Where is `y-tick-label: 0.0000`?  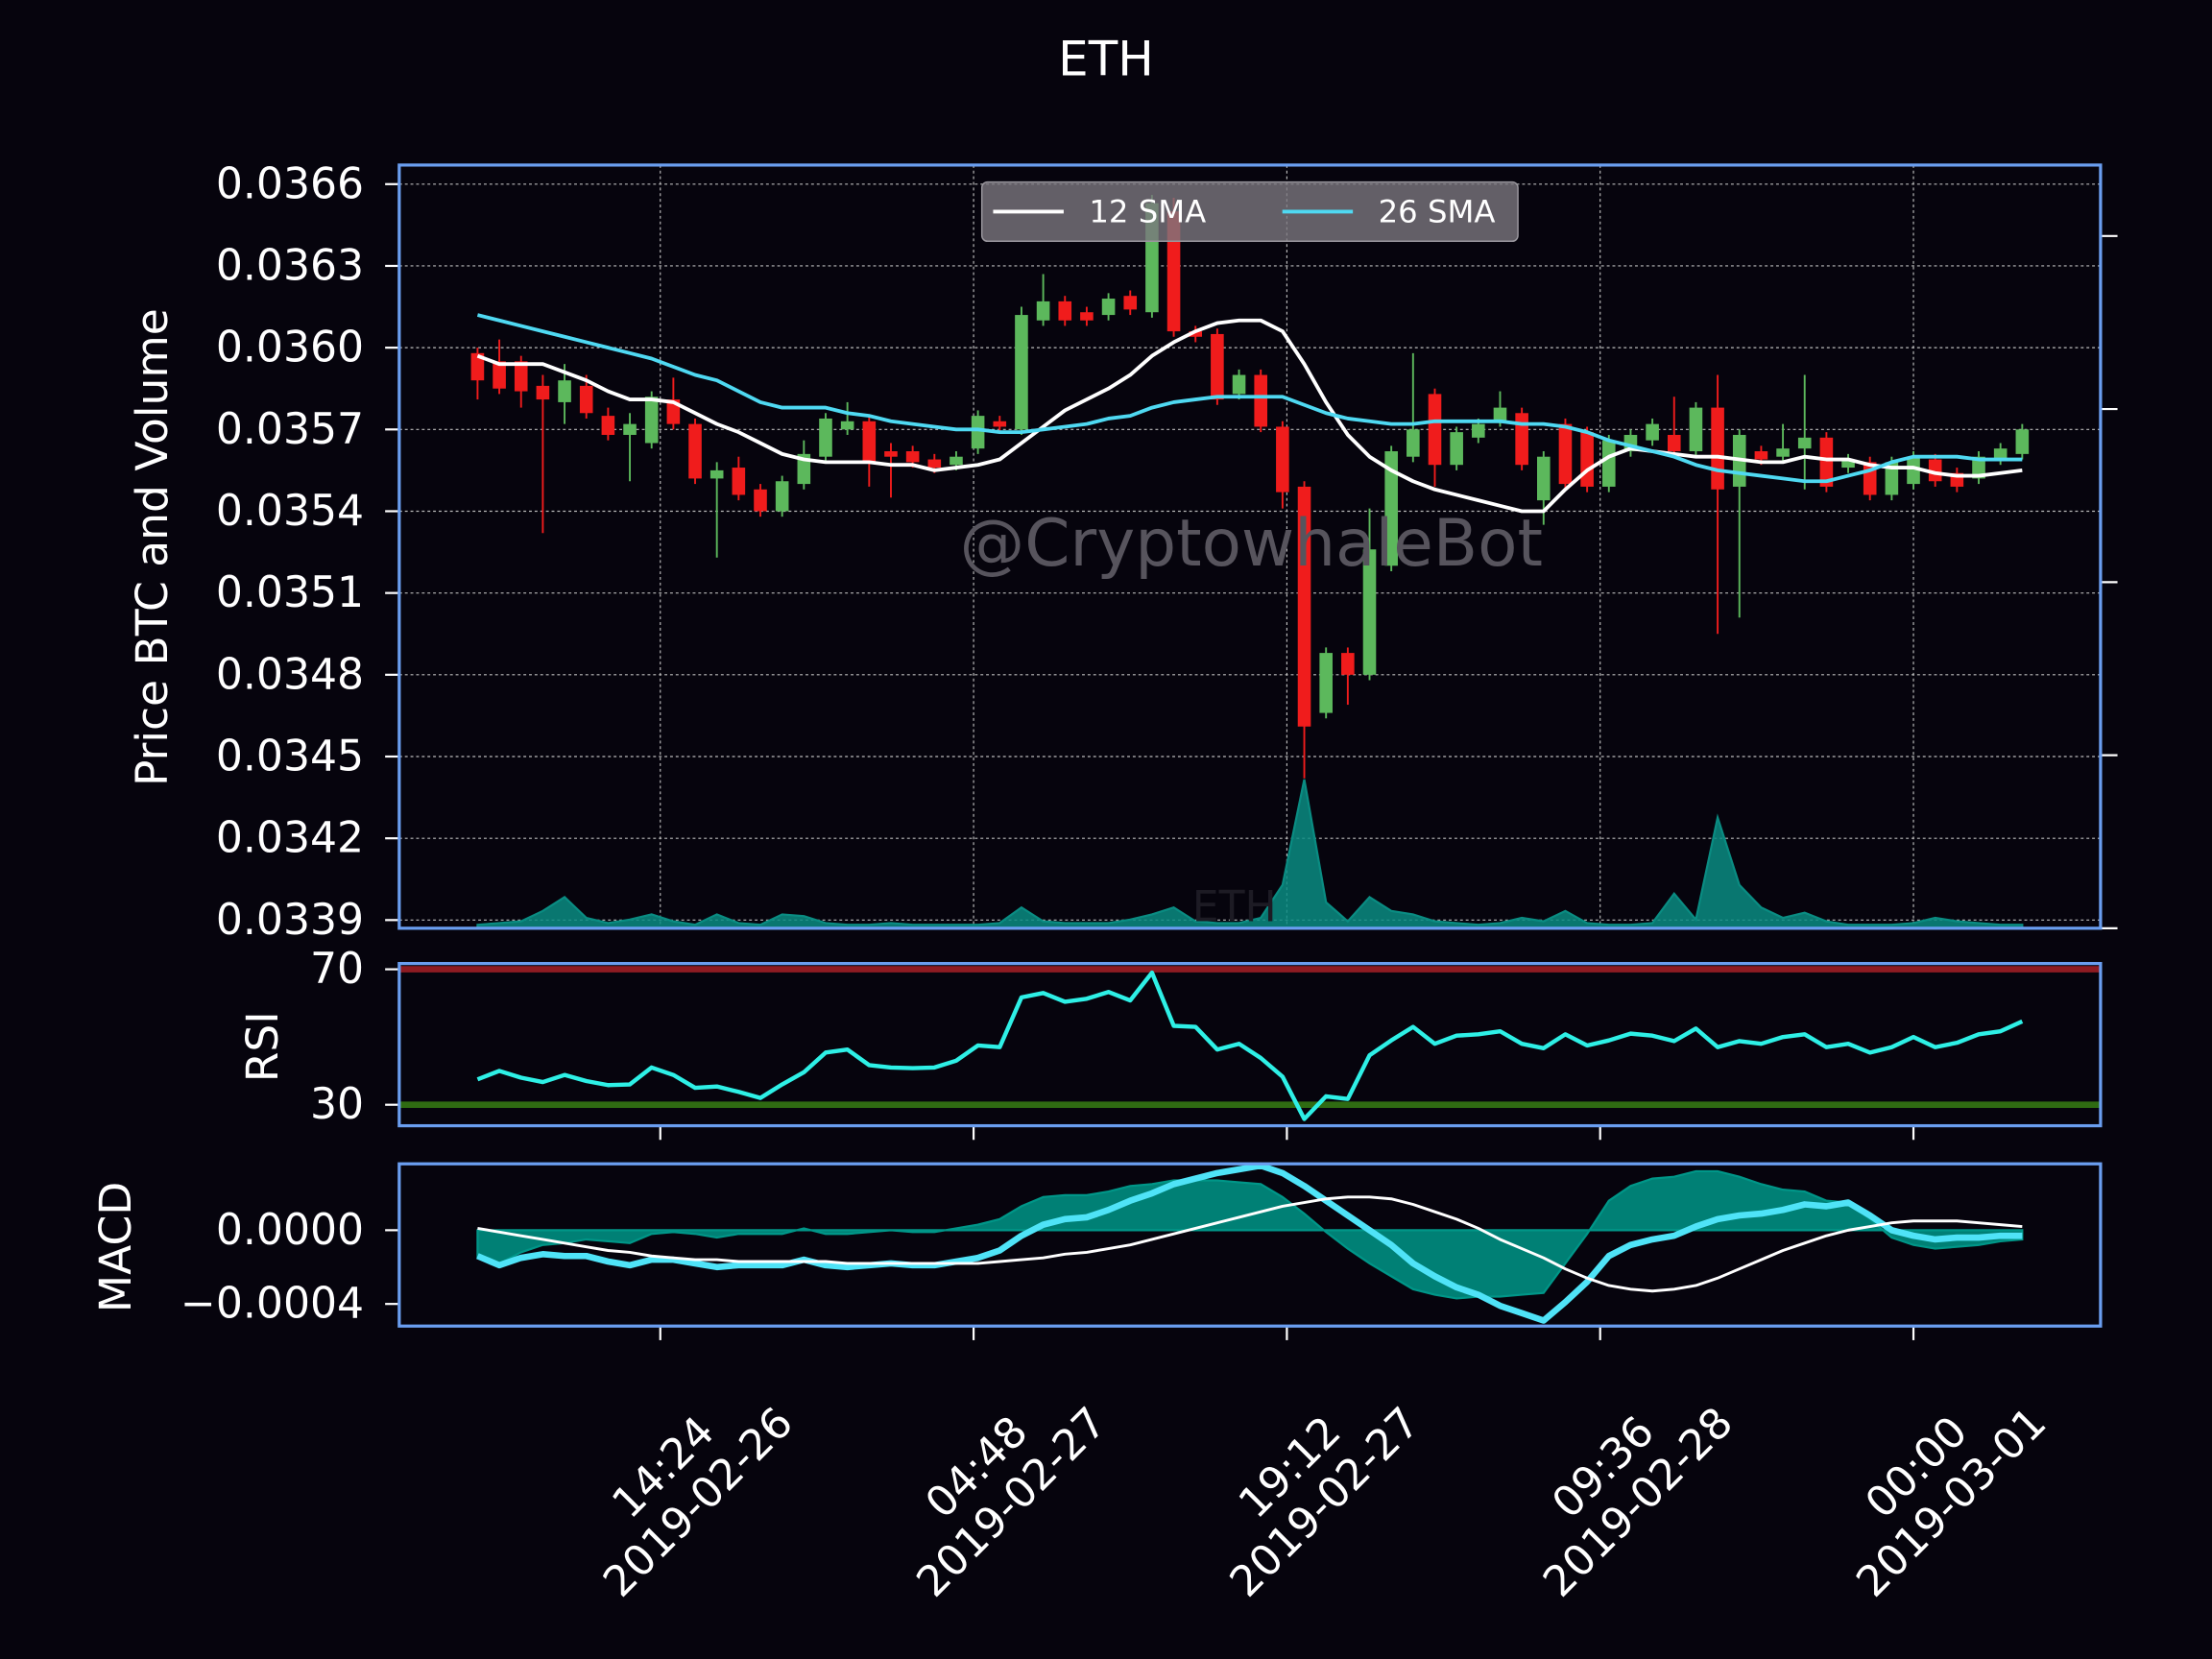 y-tick-label: 0.0000 is located at coordinates (290, 1230).